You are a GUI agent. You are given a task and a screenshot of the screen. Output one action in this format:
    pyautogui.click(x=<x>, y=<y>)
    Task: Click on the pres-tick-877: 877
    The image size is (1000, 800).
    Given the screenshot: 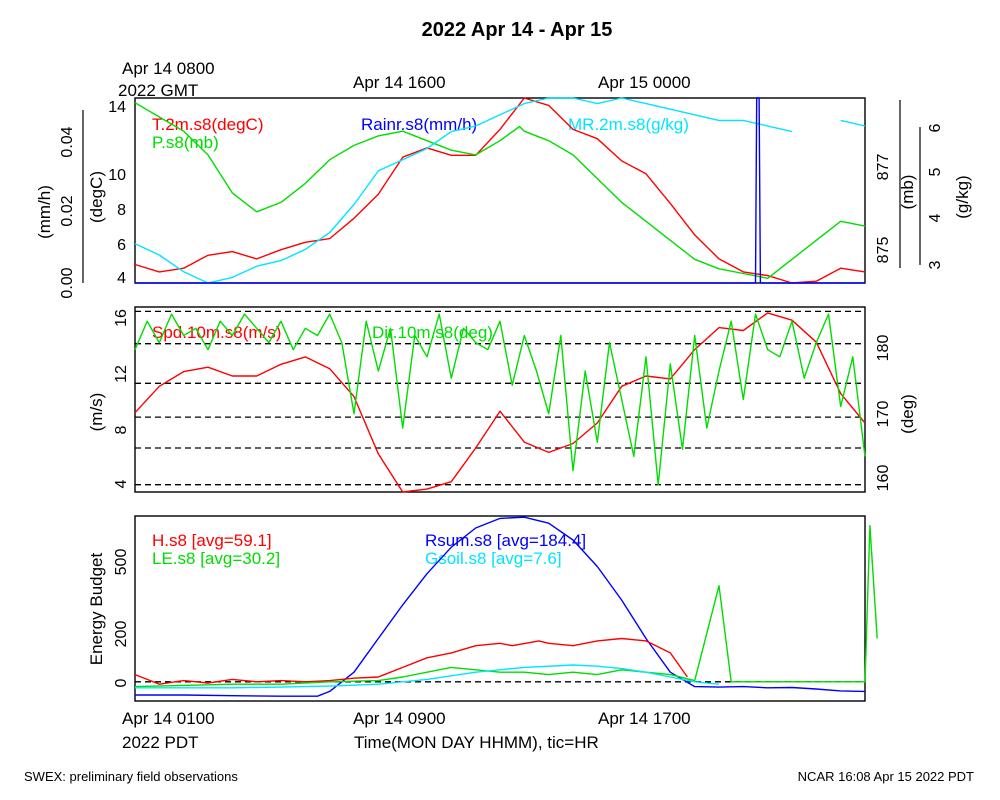 What is the action you would take?
    pyautogui.click(x=883, y=167)
    